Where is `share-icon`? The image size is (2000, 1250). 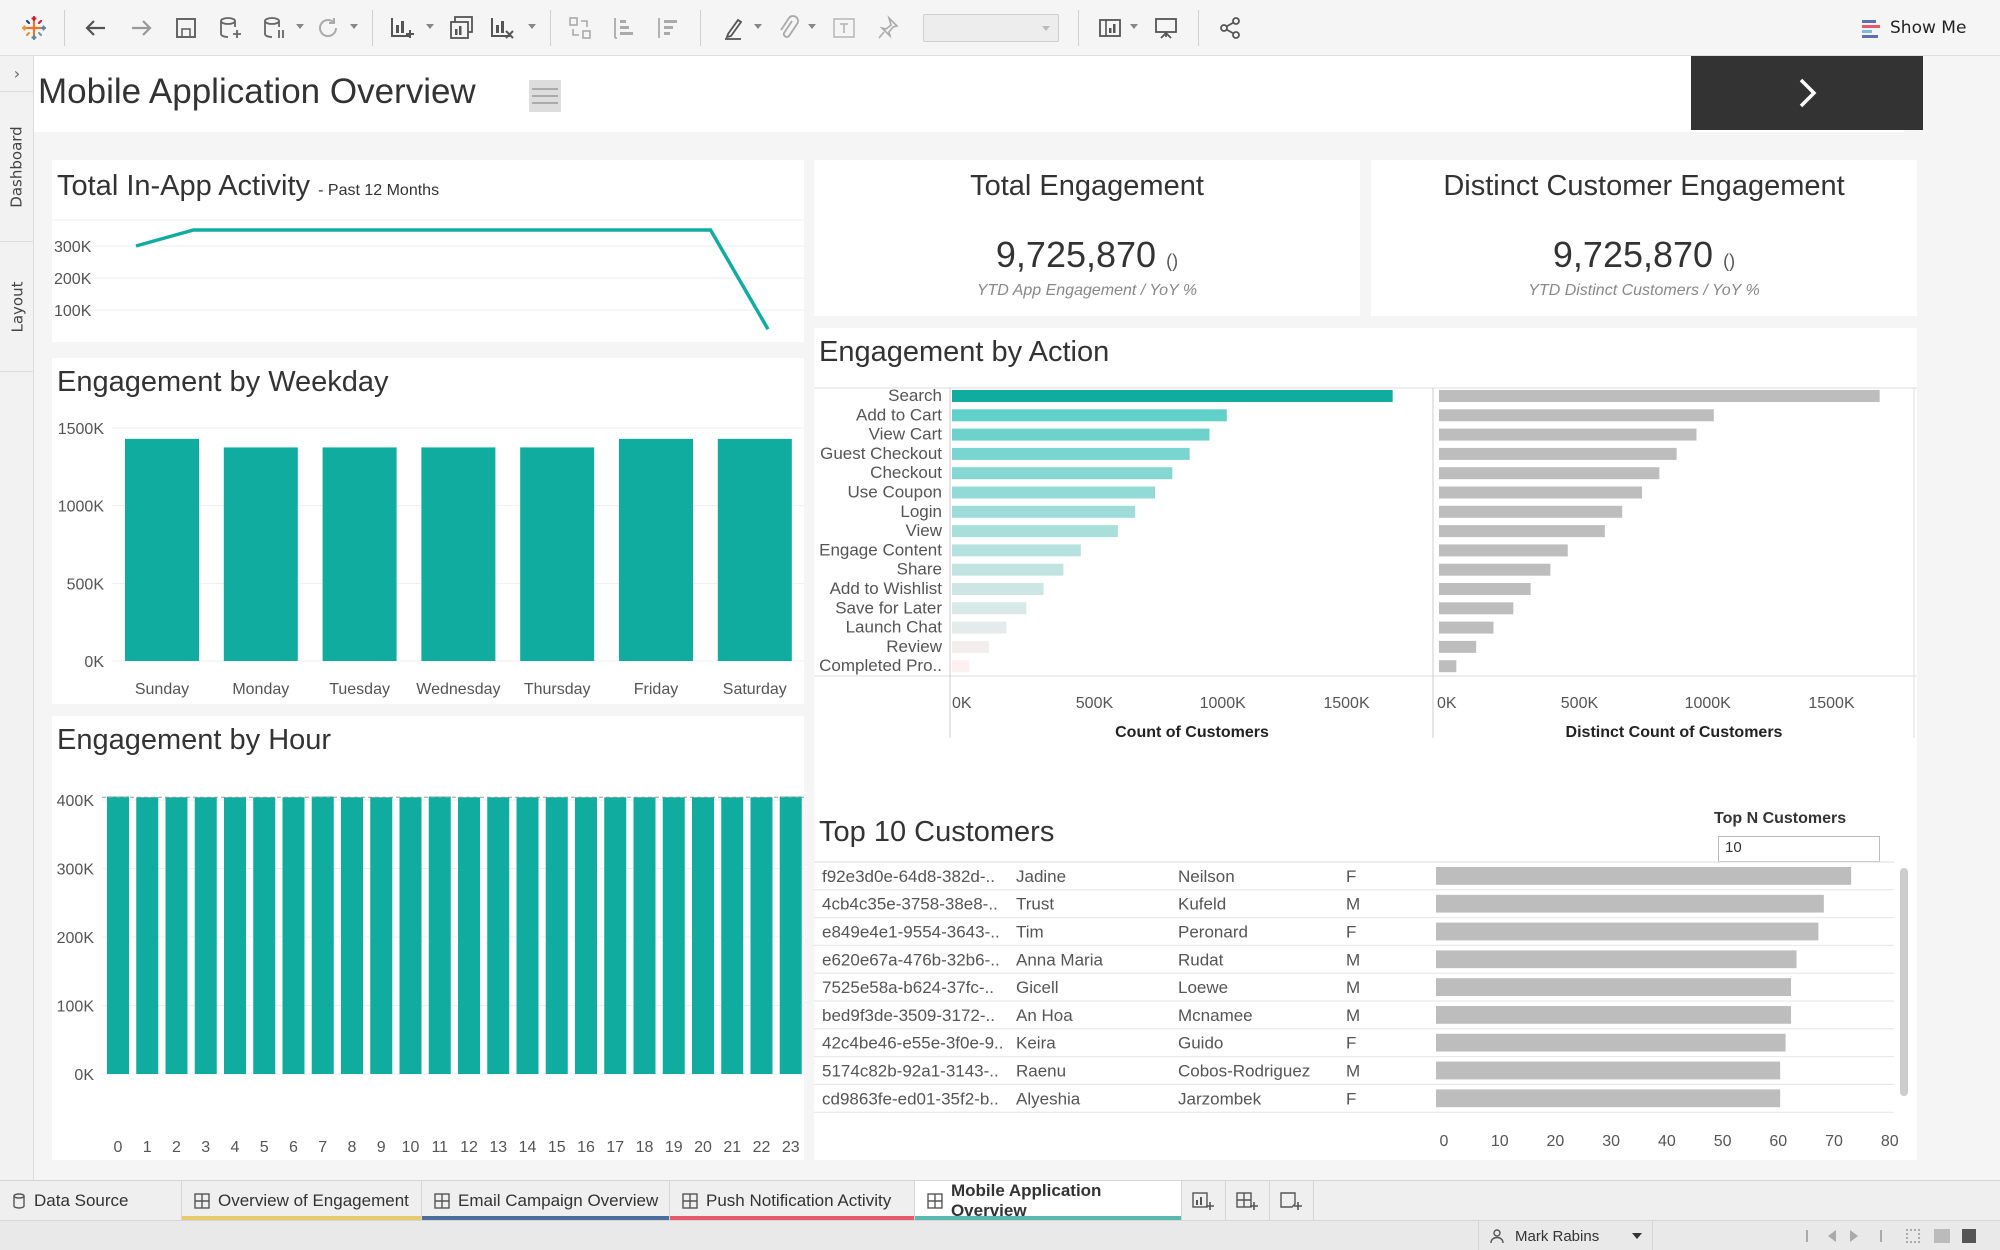
share-icon is located at coordinates (1230, 28).